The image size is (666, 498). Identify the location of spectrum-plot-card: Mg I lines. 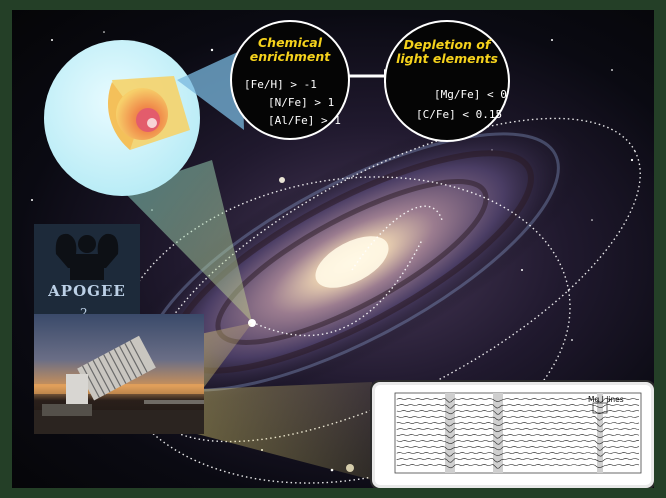
(513, 435).